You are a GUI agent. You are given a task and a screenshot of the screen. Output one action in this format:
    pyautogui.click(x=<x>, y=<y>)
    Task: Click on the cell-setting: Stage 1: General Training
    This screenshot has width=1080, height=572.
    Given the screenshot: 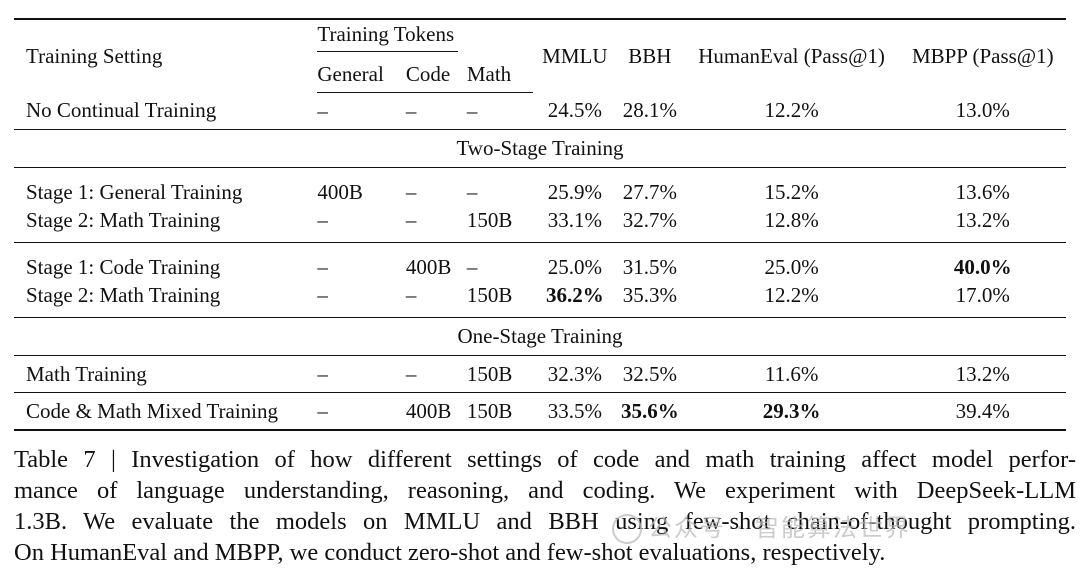 What is the action you would take?
    pyautogui.click(x=134, y=191)
    